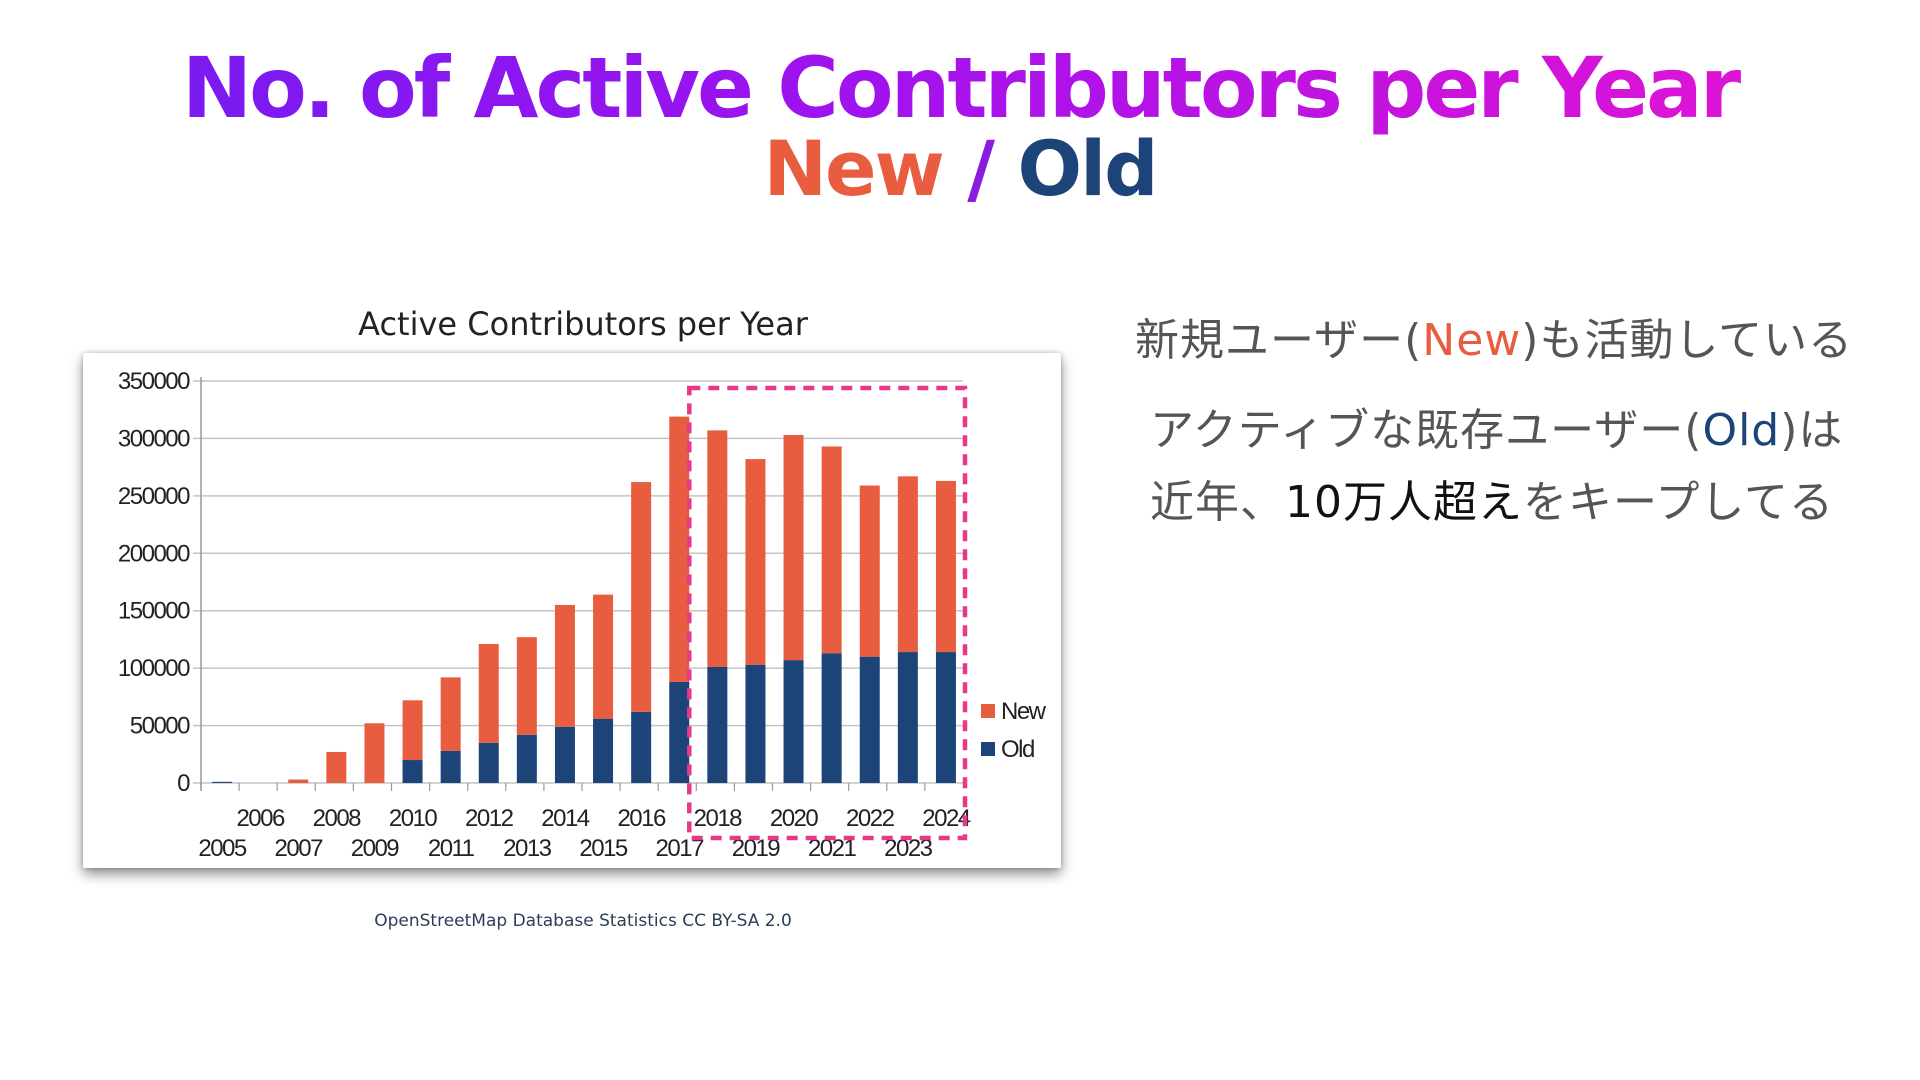 This screenshot has width=1920, height=1080. What do you see at coordinates (641, 747) in the screenshot?
I see `bar-old-2016` at bounding box center [641, 747].